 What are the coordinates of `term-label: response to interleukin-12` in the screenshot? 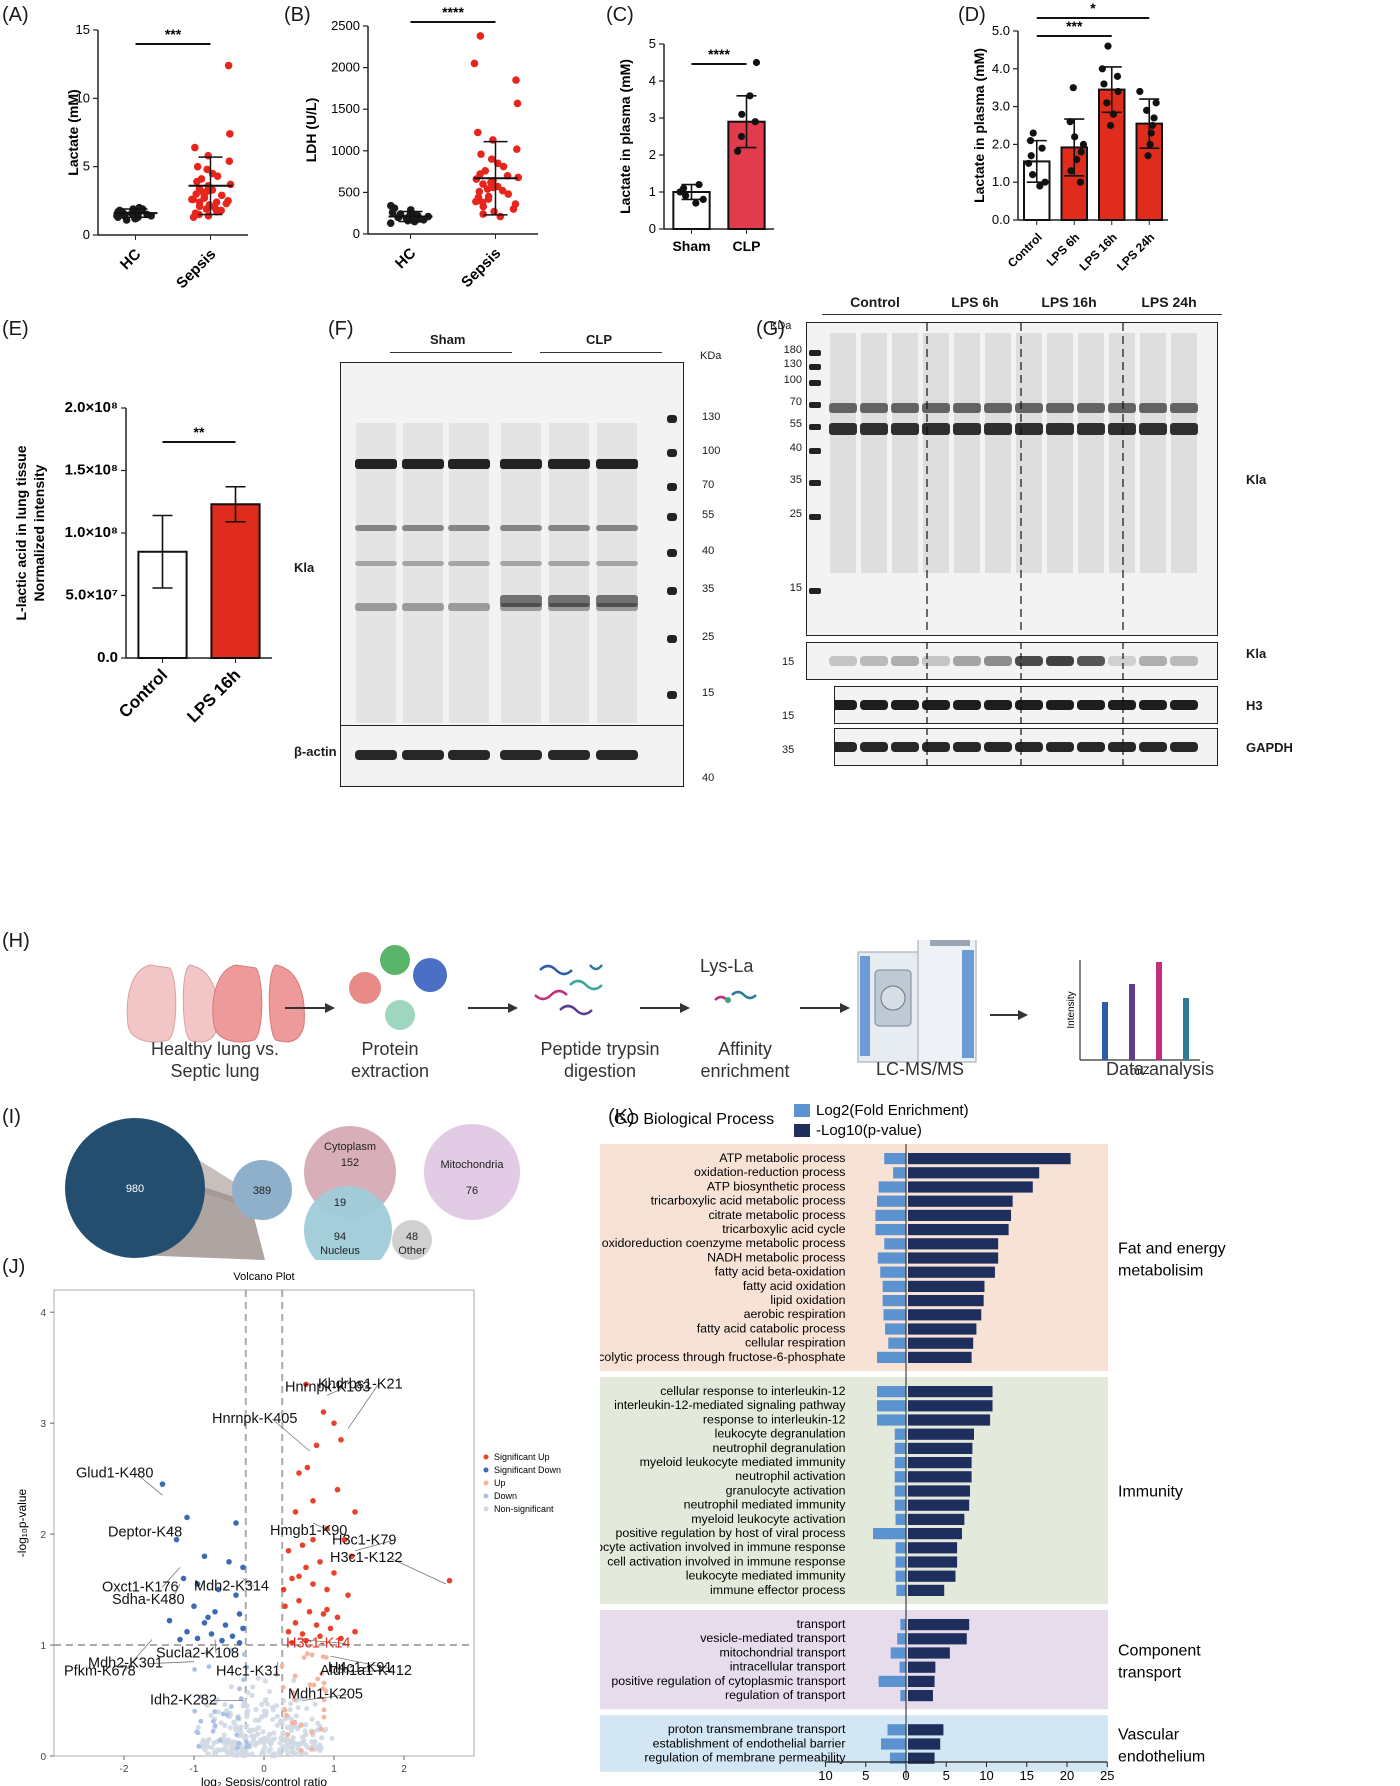 It's located at (774, 1419).